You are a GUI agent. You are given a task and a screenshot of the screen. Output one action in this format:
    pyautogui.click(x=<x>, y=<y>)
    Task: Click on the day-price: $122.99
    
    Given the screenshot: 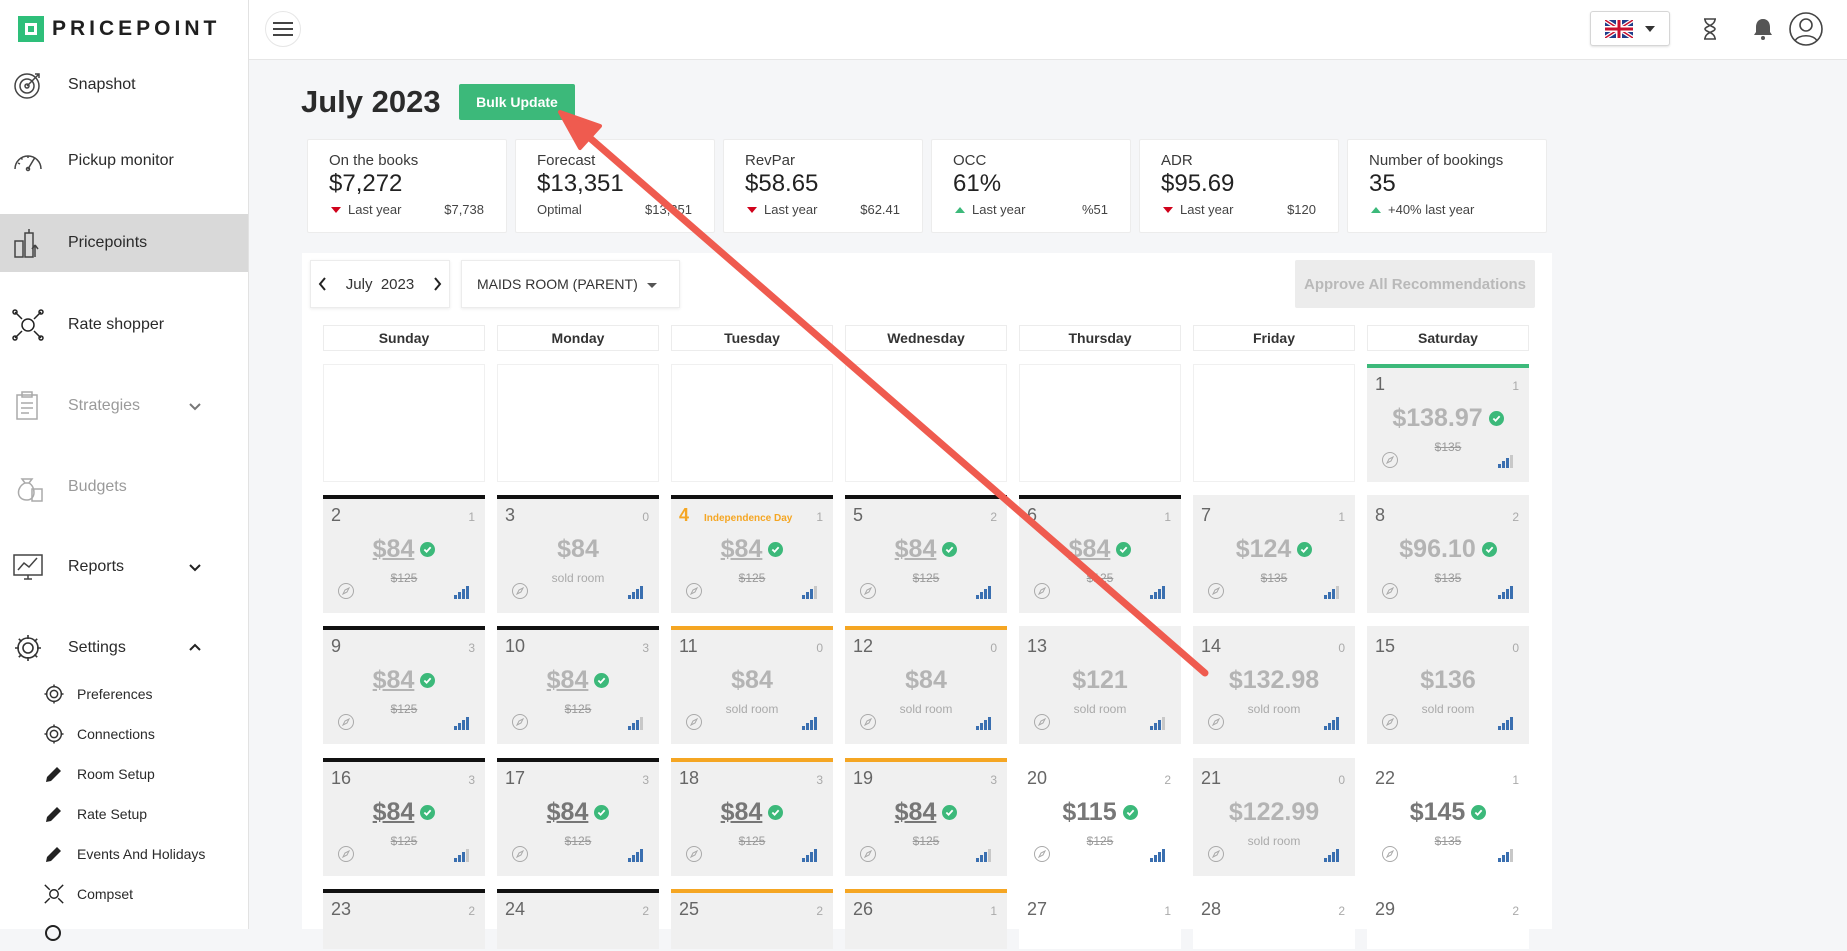 What is the action you would take?
    pyautogui.click(x=1274, y=812)
    